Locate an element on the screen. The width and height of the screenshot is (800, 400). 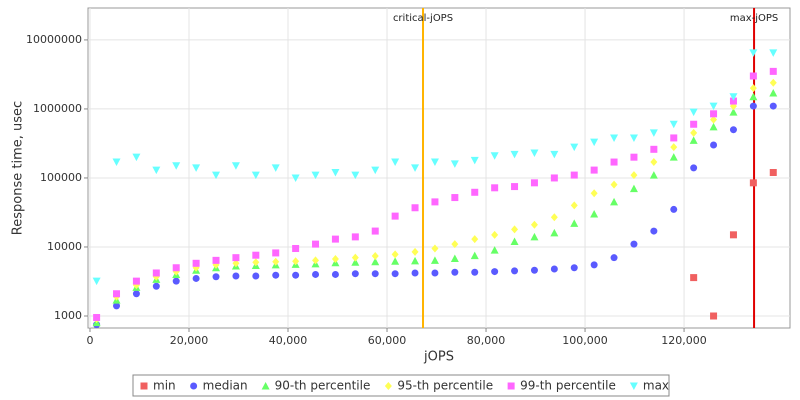
legend-label: max is located at coordinates (656, 386).